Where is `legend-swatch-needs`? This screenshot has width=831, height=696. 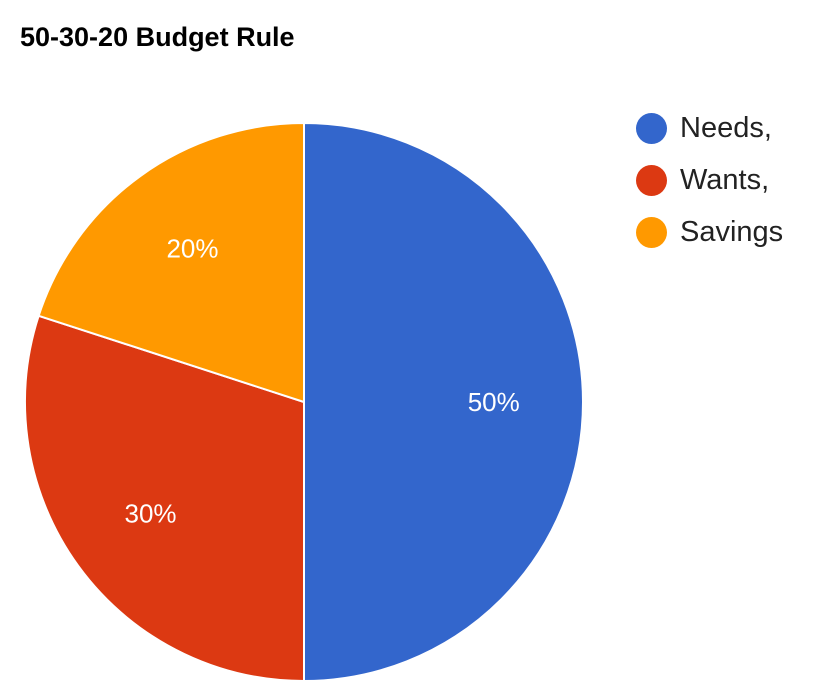 legend-swatch-needs is located at coordinates (651, 128).